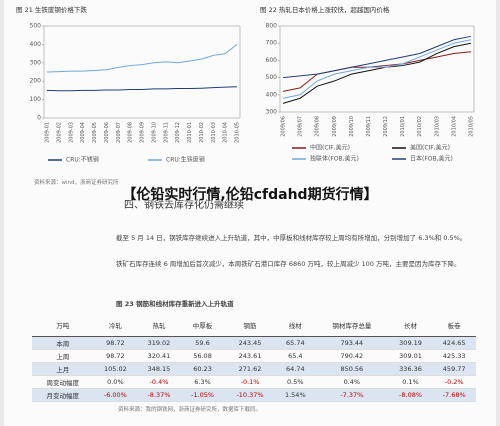  Describe the element at coordinates (410, 369) in the screenshot. I see `table-cell: 336.36` at that location.